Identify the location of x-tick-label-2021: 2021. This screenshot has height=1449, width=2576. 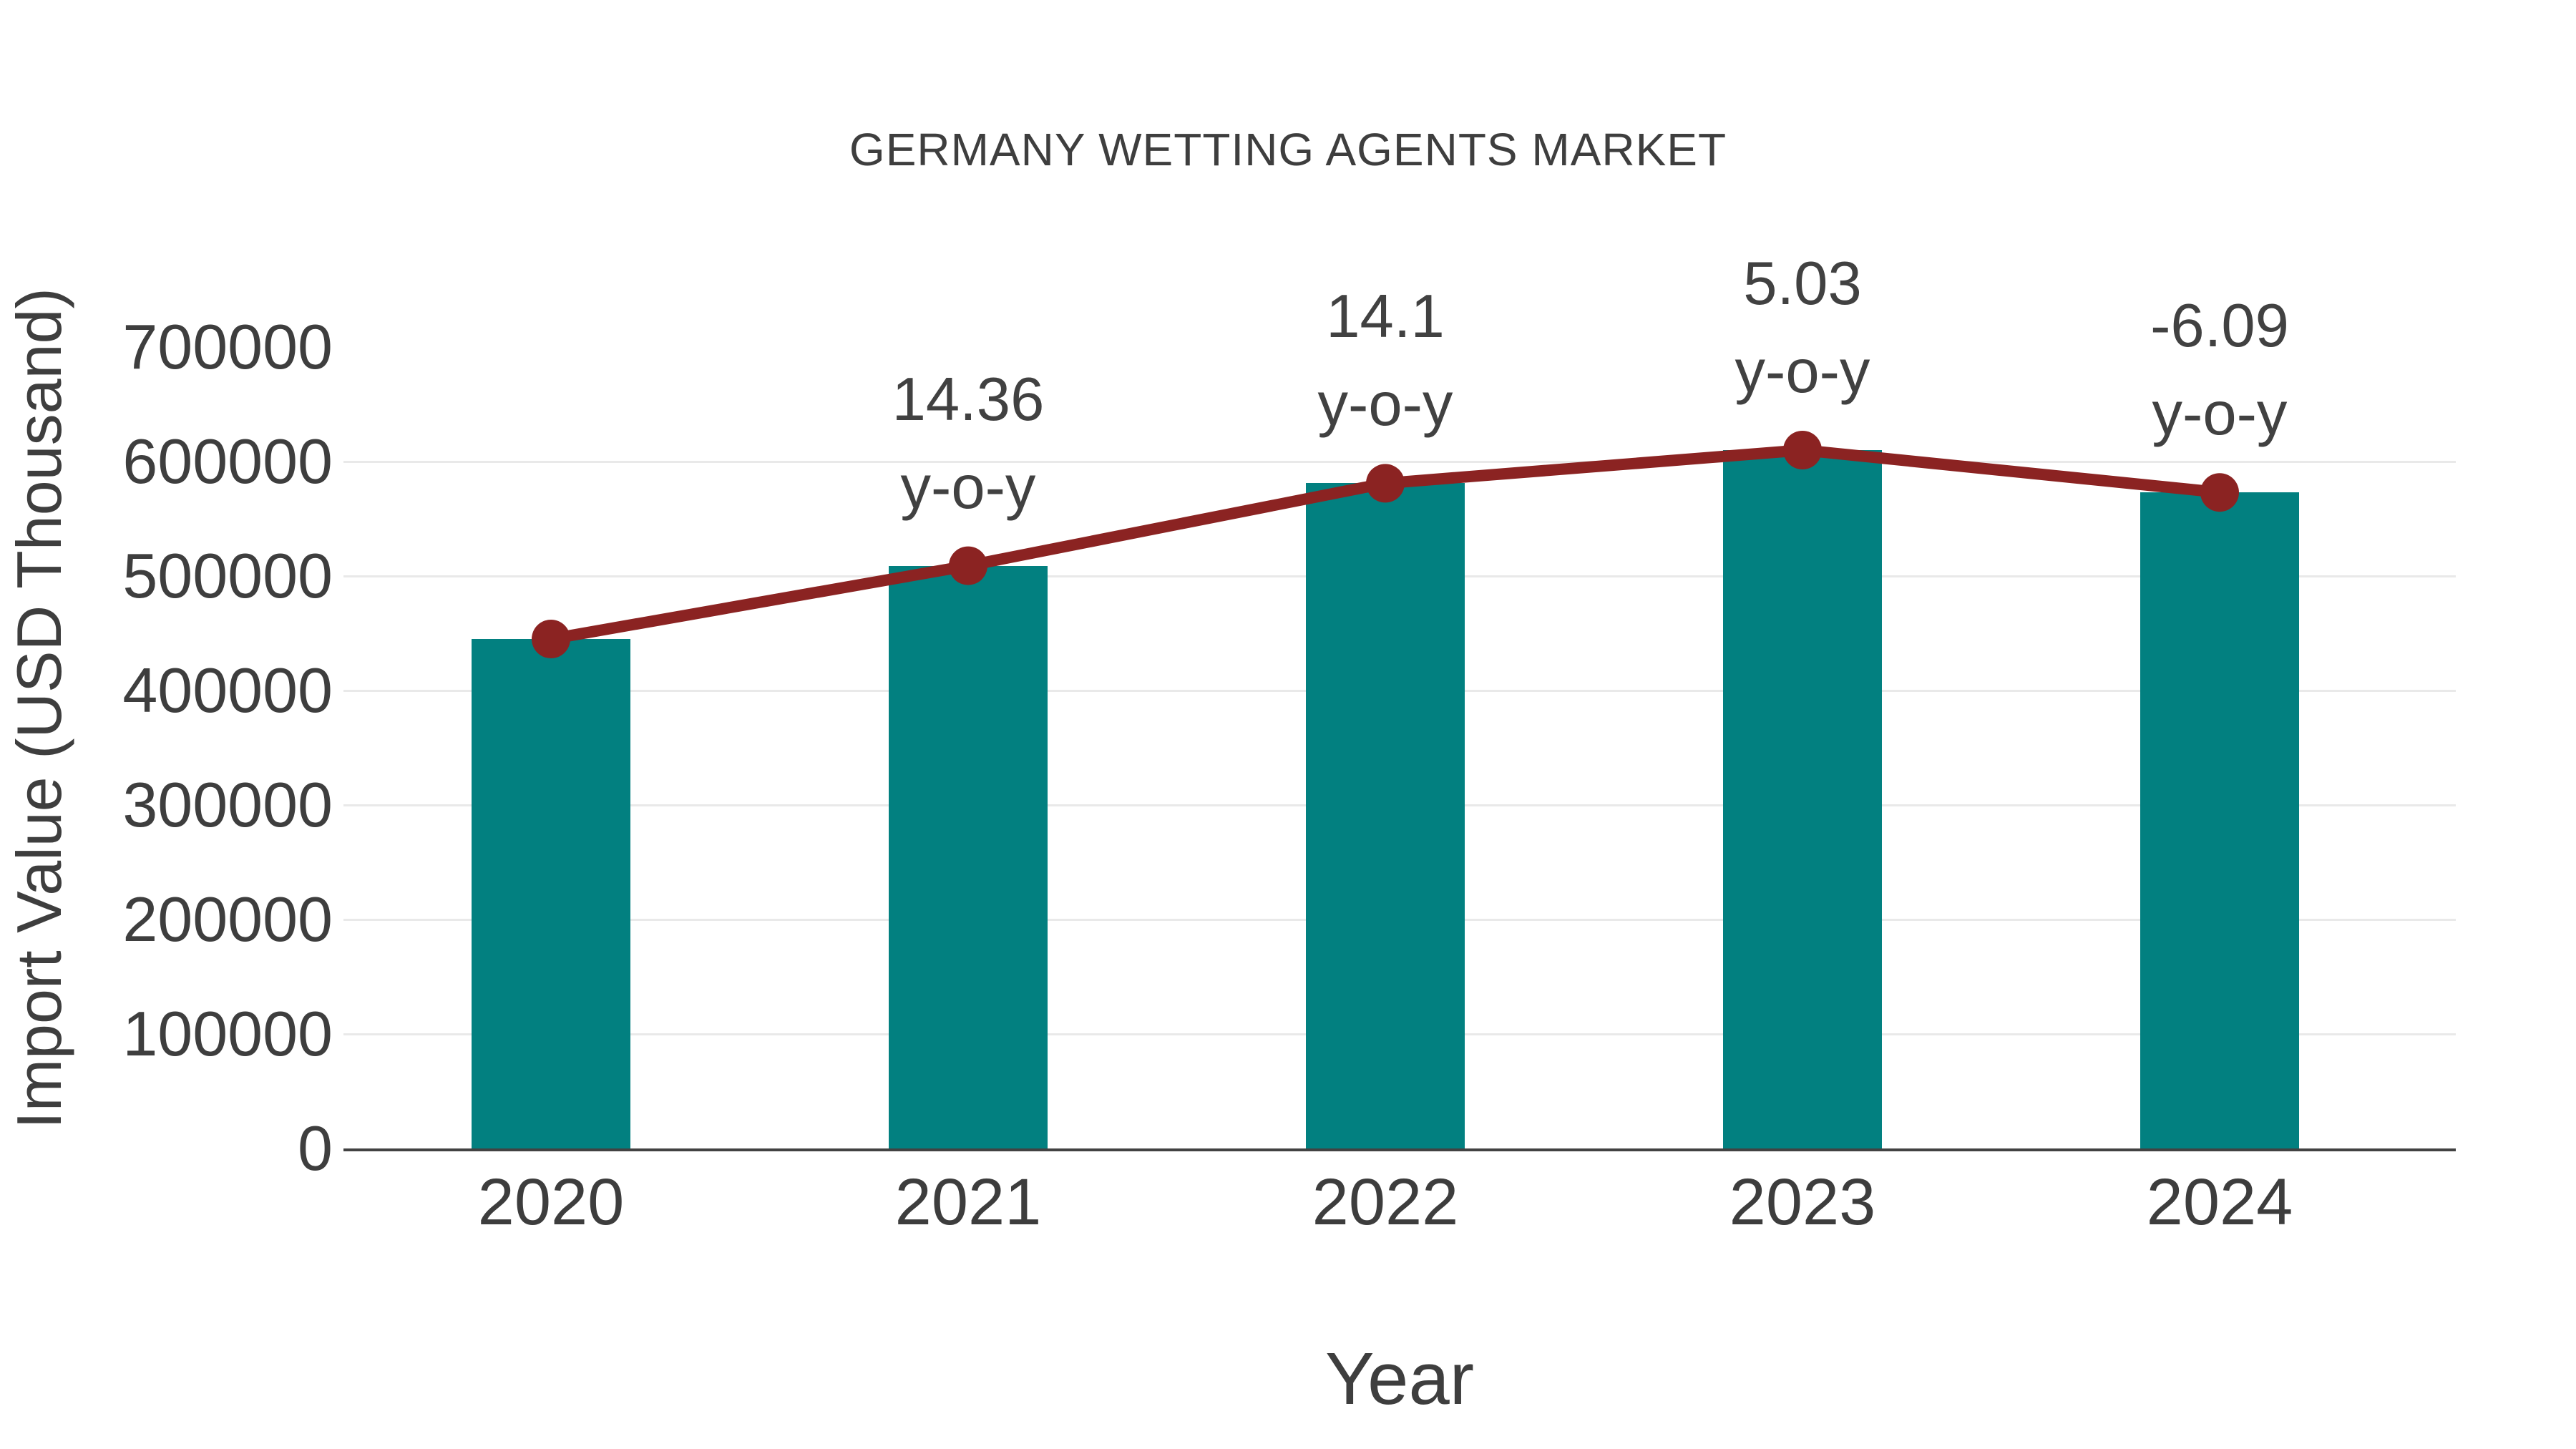
(968, 1202).